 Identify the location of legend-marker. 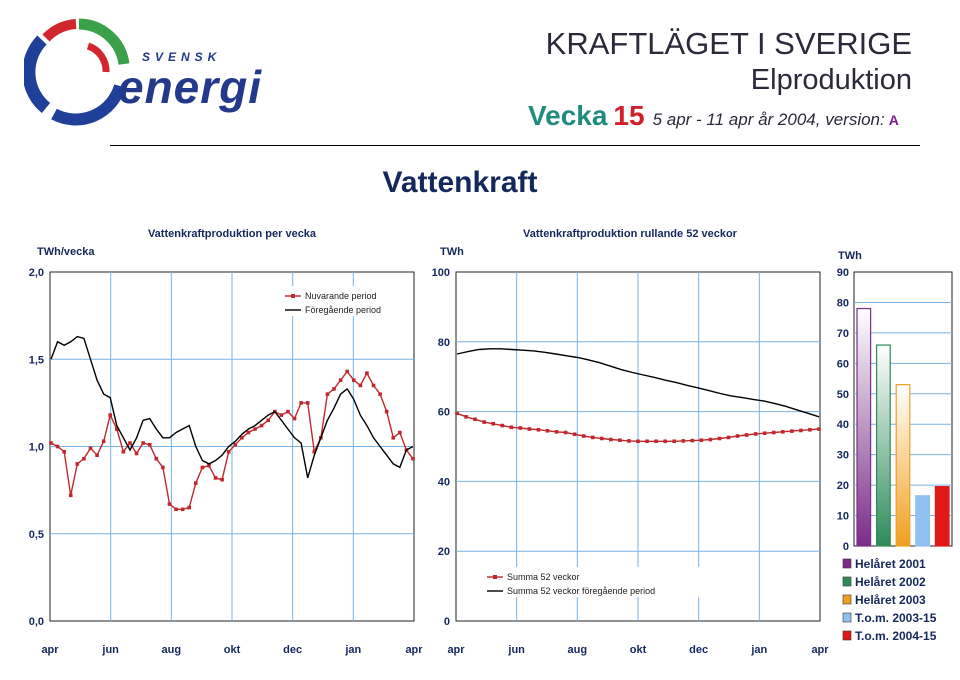
(495, 577).